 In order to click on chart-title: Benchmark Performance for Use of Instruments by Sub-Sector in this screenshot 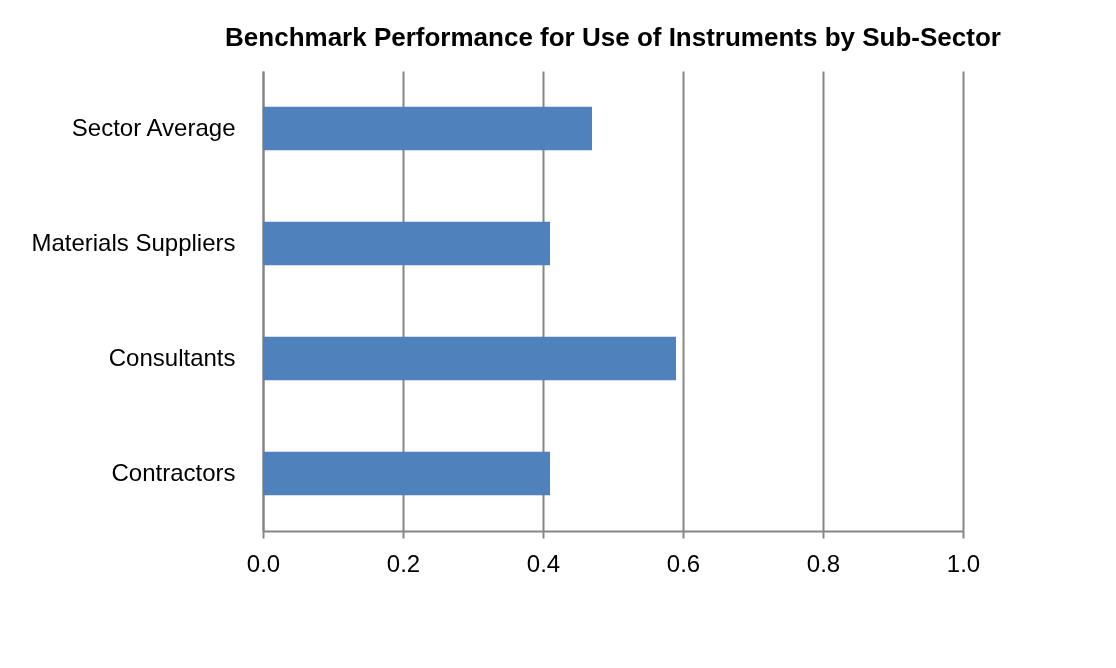, I will do `click(613, 37)`.